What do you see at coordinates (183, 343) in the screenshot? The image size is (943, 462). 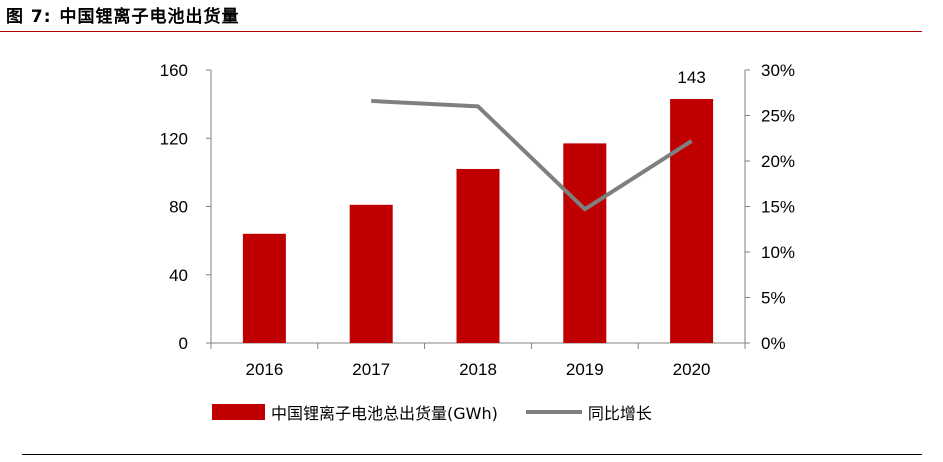 I see `y-left-tick-label: 0` at bounding box center [183, 343].